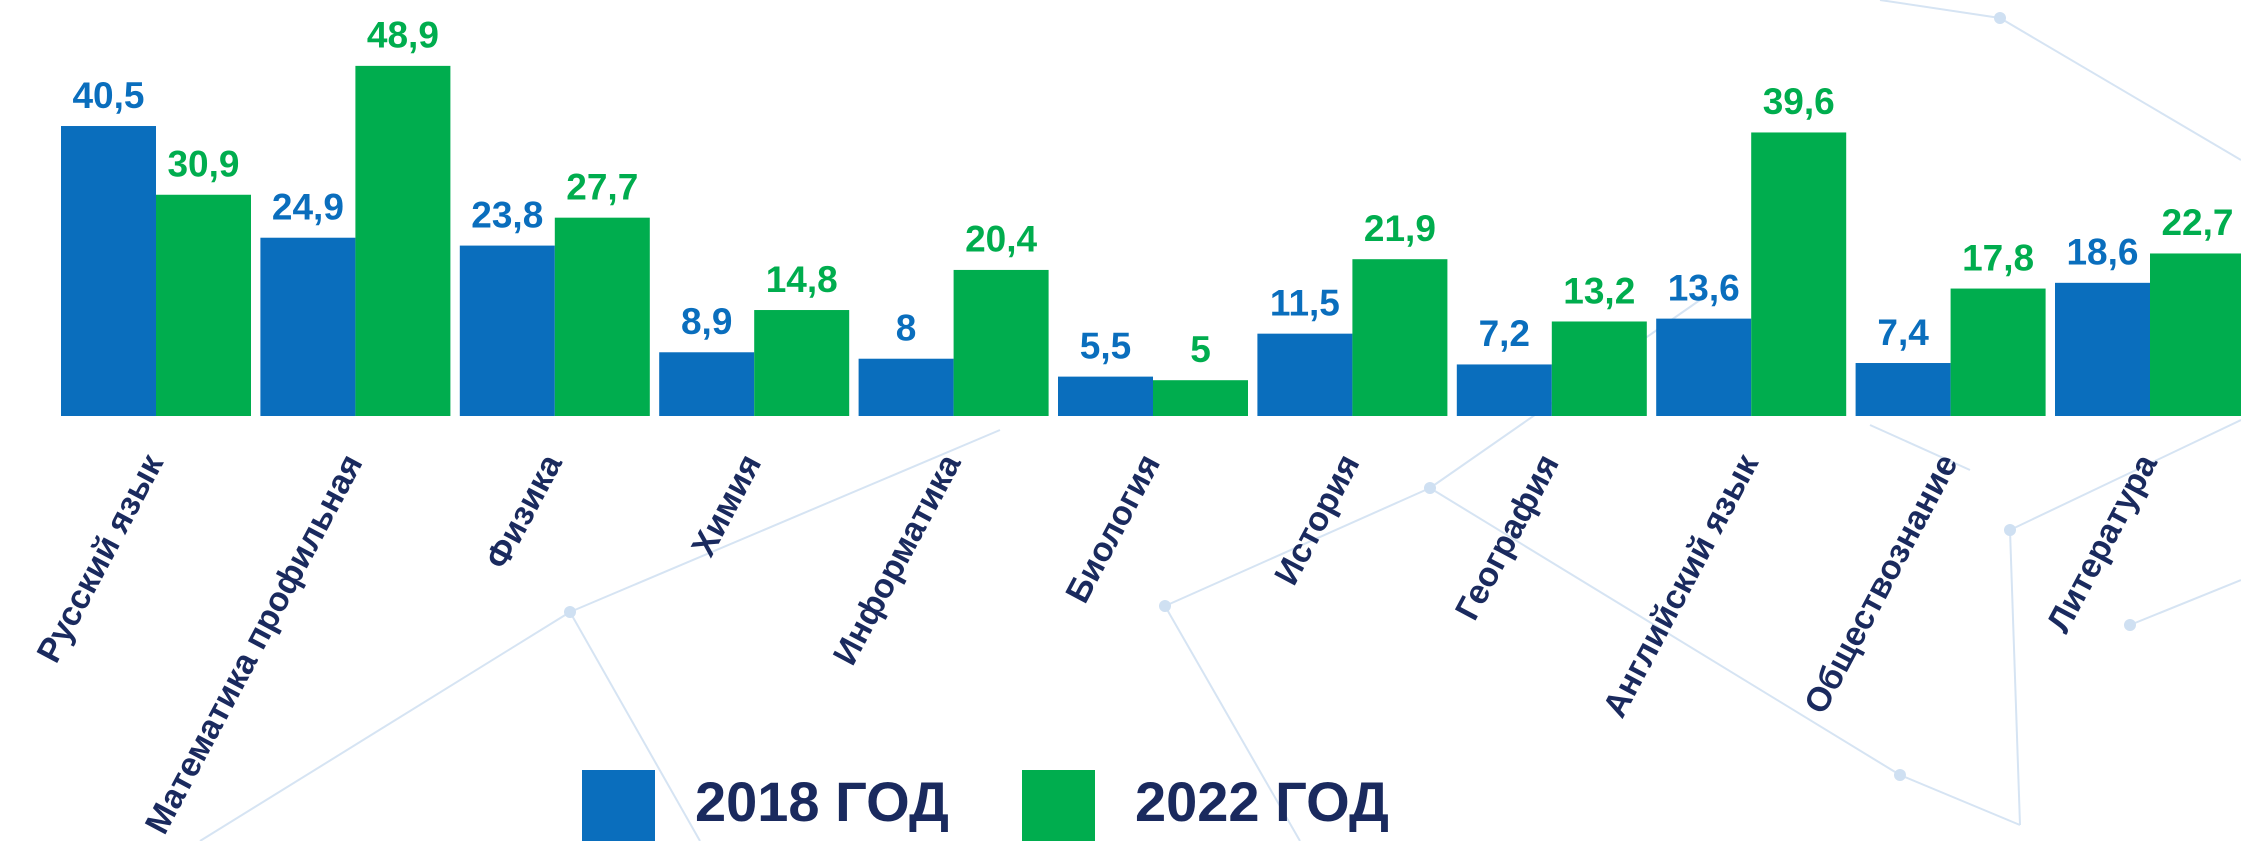 The width and height of the screenshot is (2241, 841). What do you see at coordinates (822, 801) in the screenshot?
I see `legend-label: 2018 ГОД` at bounding box center [822, 801].